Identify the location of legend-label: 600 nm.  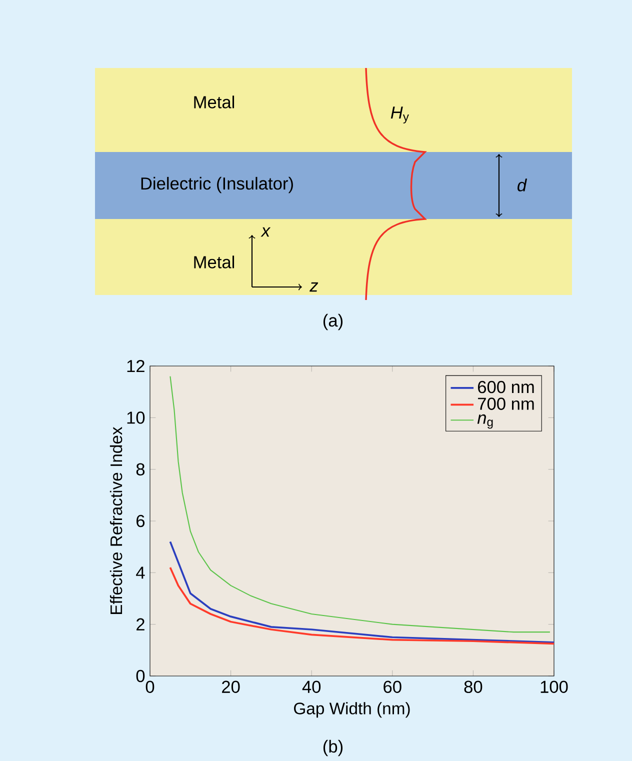
(506, 387).